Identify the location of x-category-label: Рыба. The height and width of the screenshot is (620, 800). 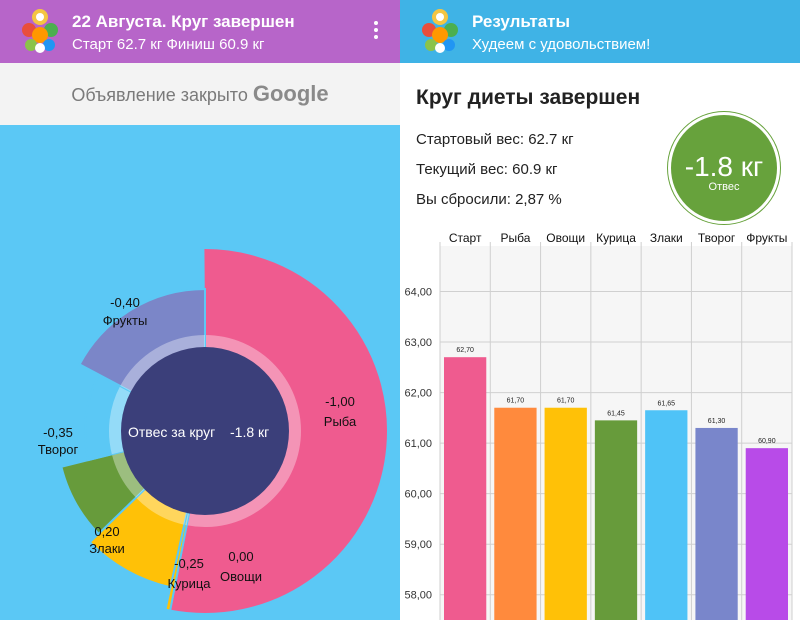
(515, 238).